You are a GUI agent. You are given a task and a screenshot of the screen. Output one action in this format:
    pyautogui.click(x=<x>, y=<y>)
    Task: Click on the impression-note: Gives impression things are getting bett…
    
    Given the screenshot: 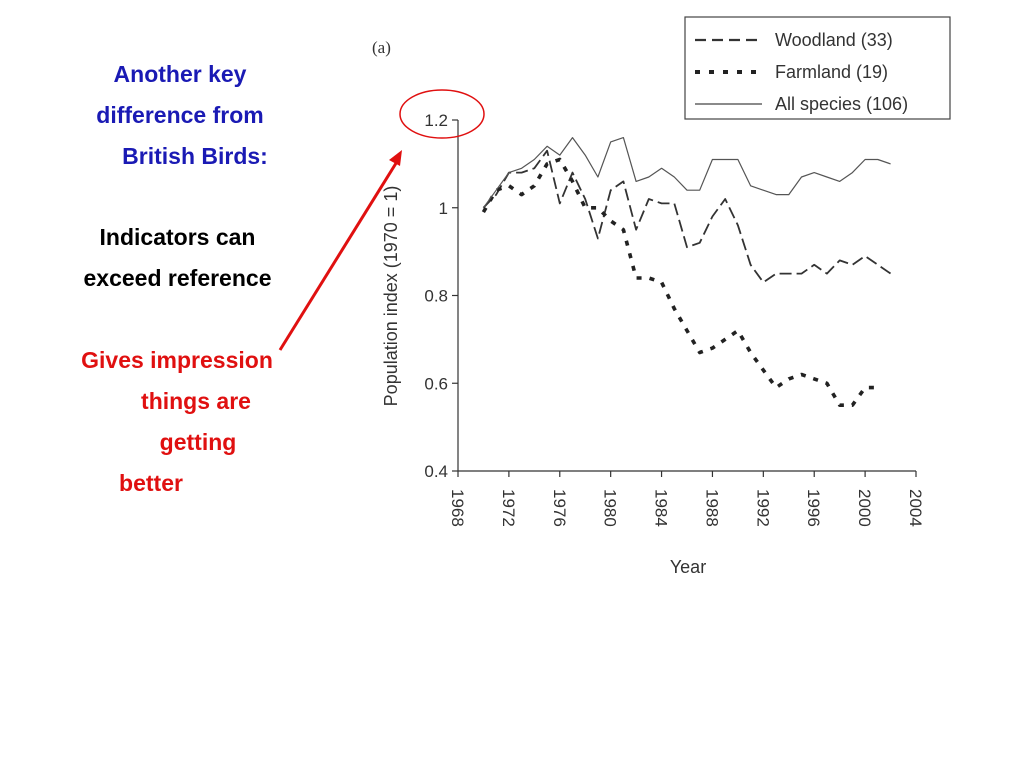 What is the action you would take?
    pyautogui.click(x=177, y=422)
    